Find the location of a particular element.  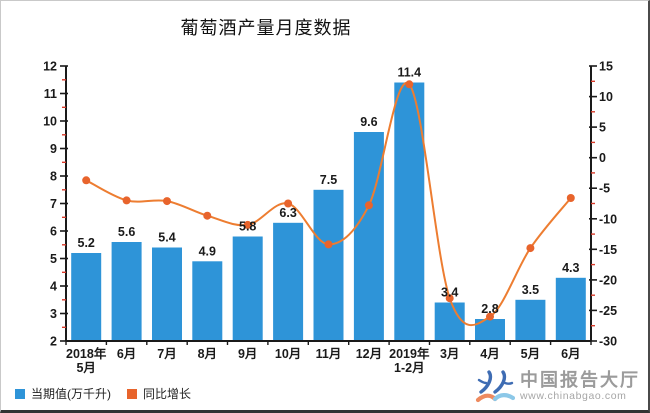

bar-value-label: 3.4 is located at coordinates (449, 293).